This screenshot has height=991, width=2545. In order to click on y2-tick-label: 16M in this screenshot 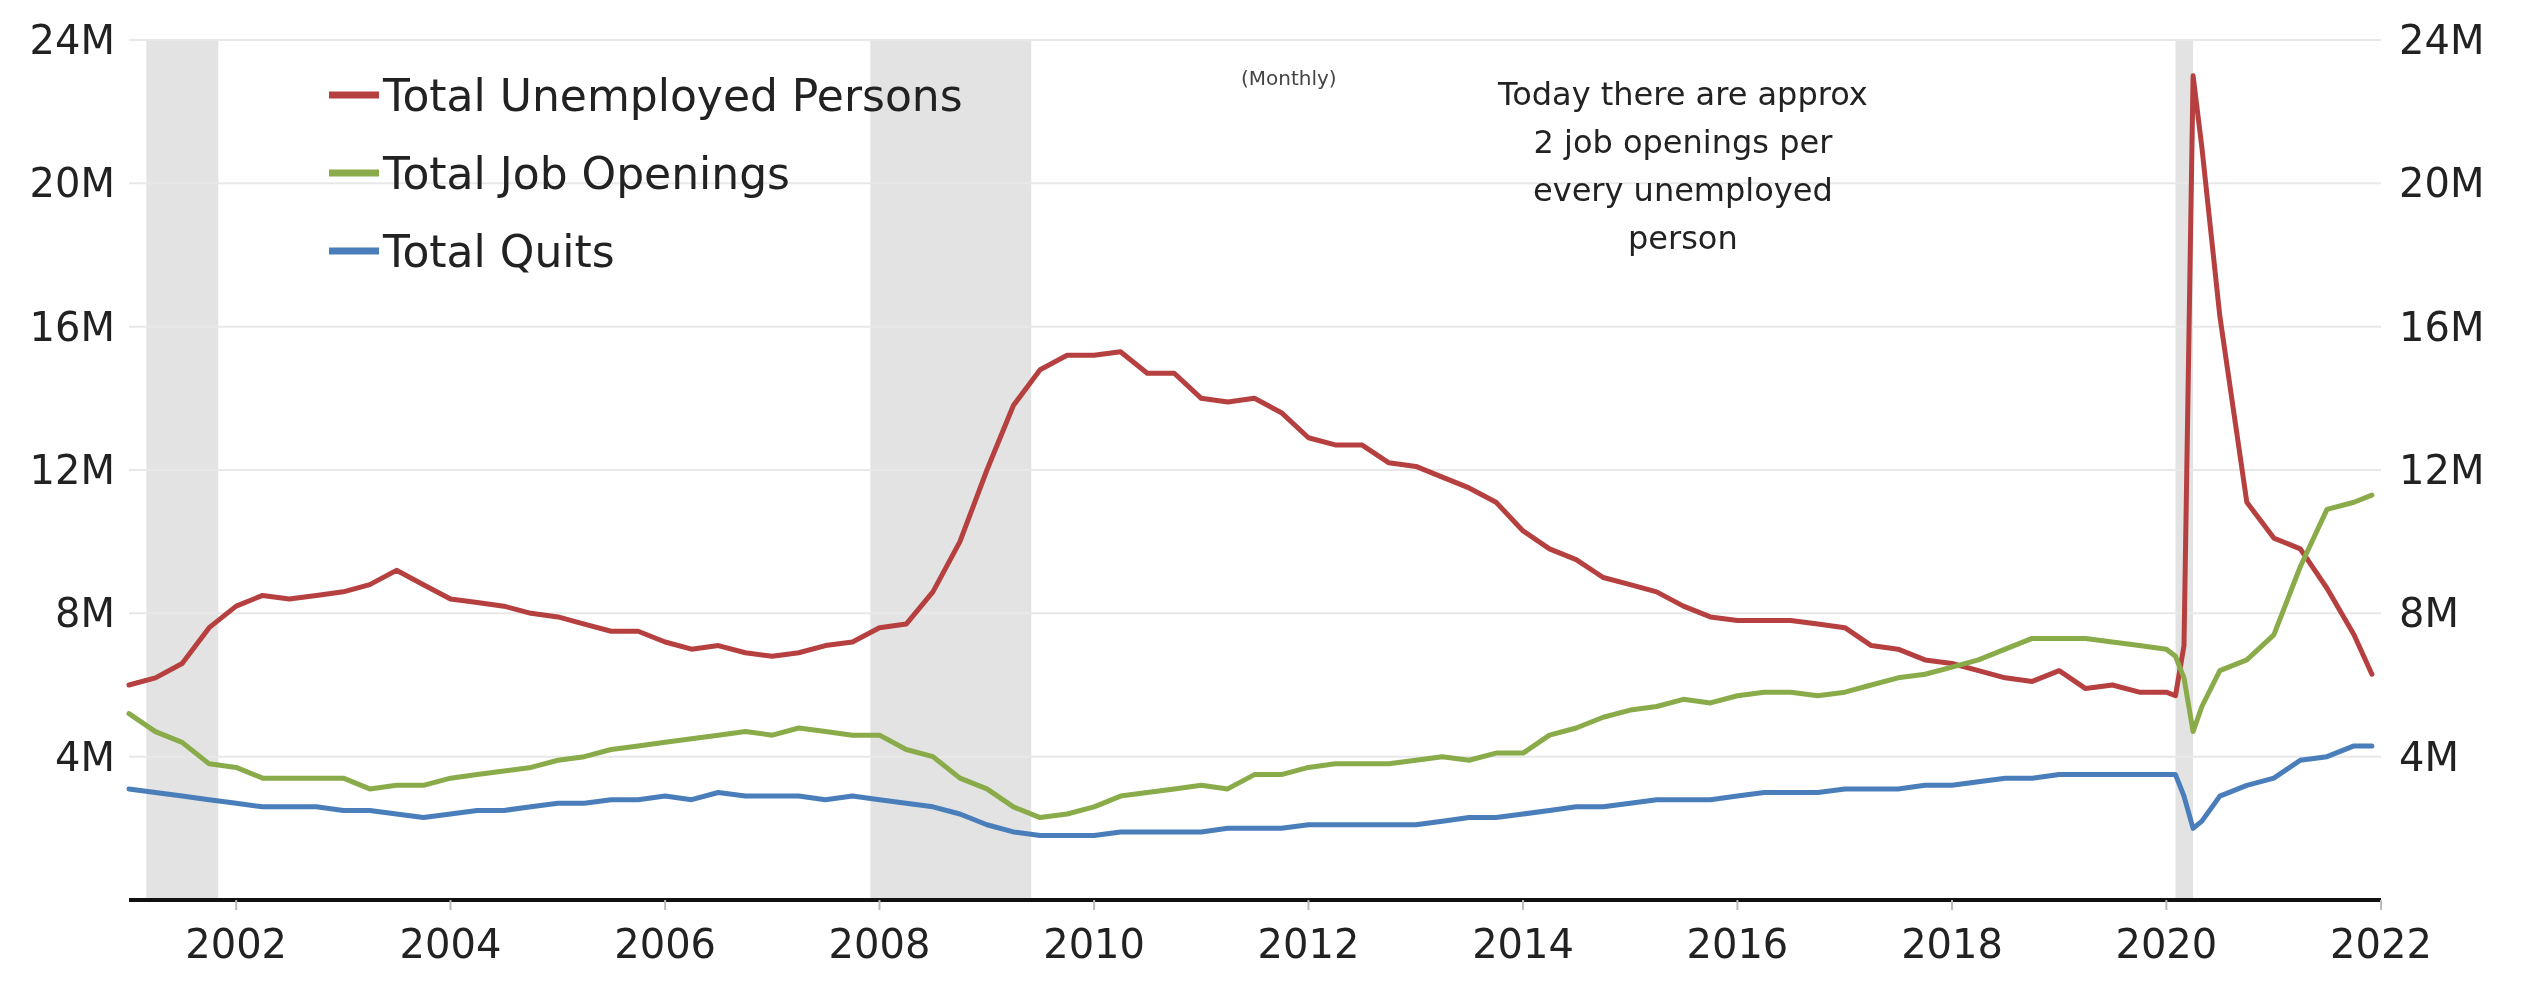, I will do `click(2442, 326)`.